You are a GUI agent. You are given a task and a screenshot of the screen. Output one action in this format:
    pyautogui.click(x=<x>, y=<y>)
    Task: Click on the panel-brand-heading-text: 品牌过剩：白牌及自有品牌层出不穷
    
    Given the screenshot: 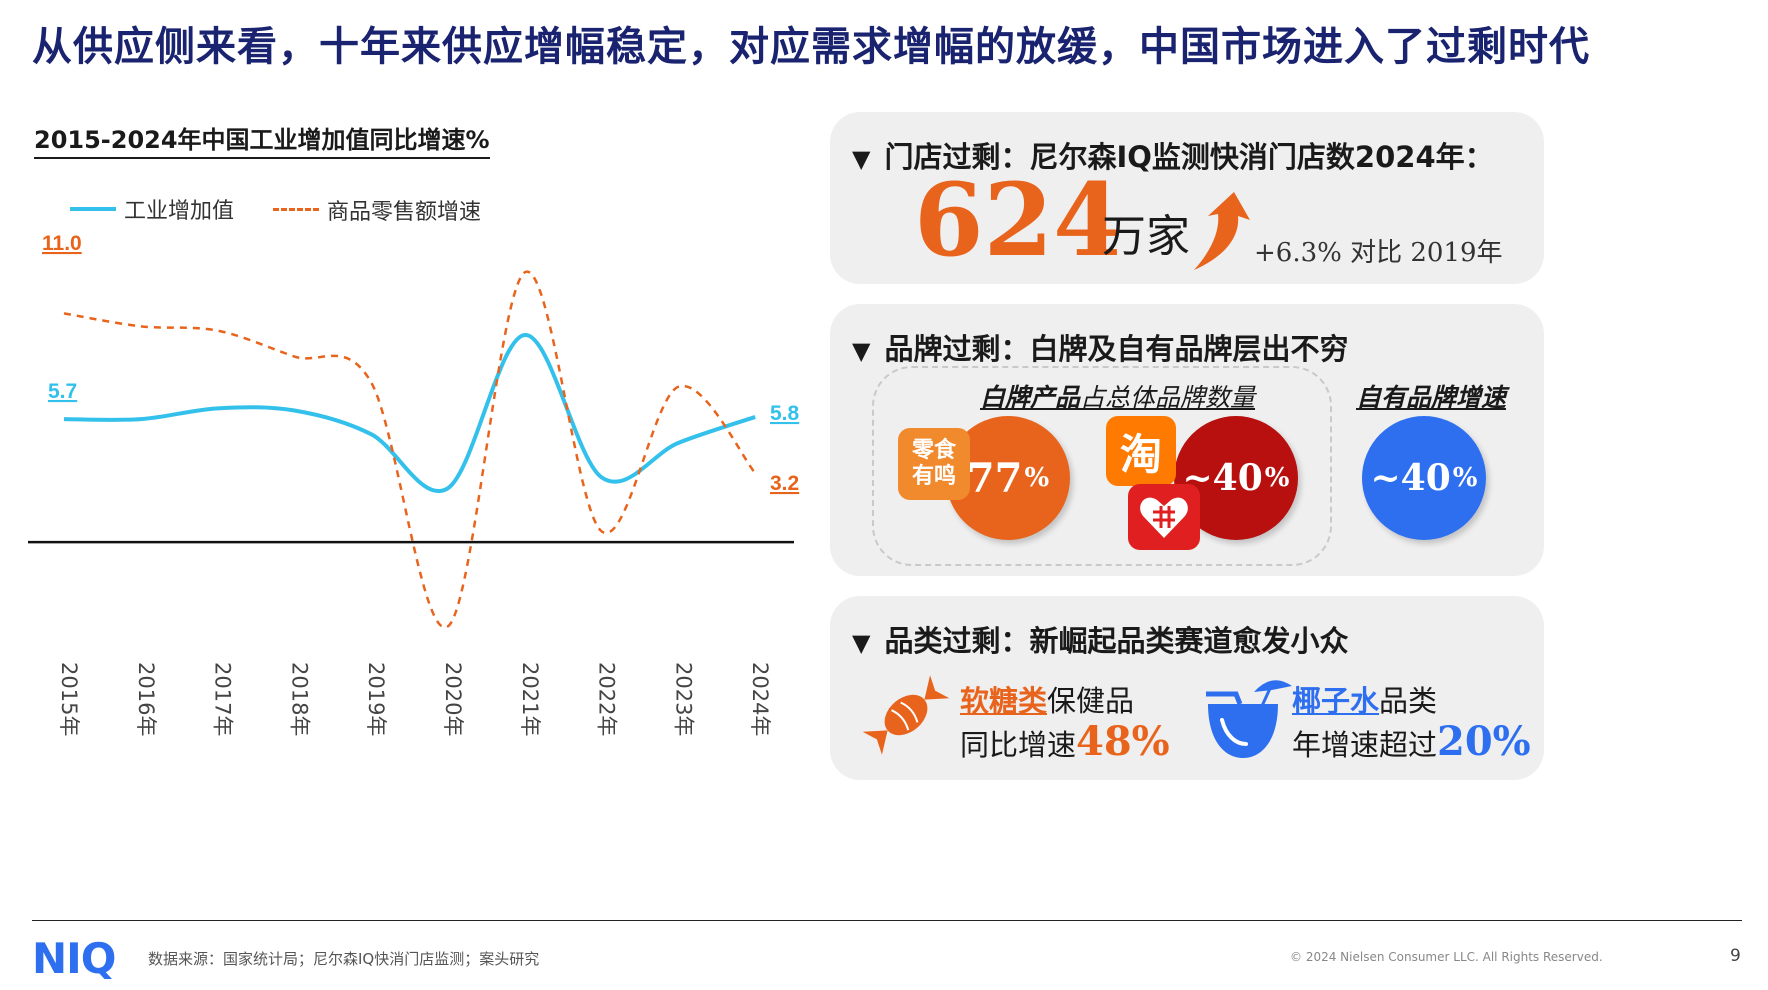 What is the action you would take?
    pyautogui.click(x=1116, y=349)
    